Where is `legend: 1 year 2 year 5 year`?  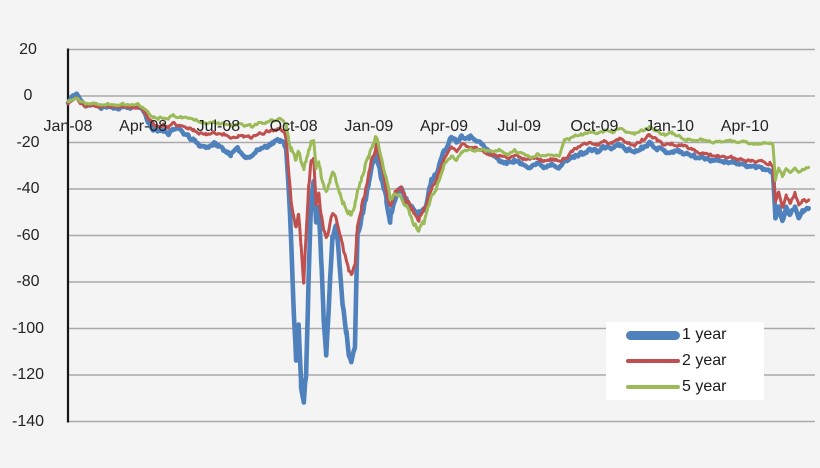
legend: 1 year 2 year 5 year is located at coordinates (685, 361).